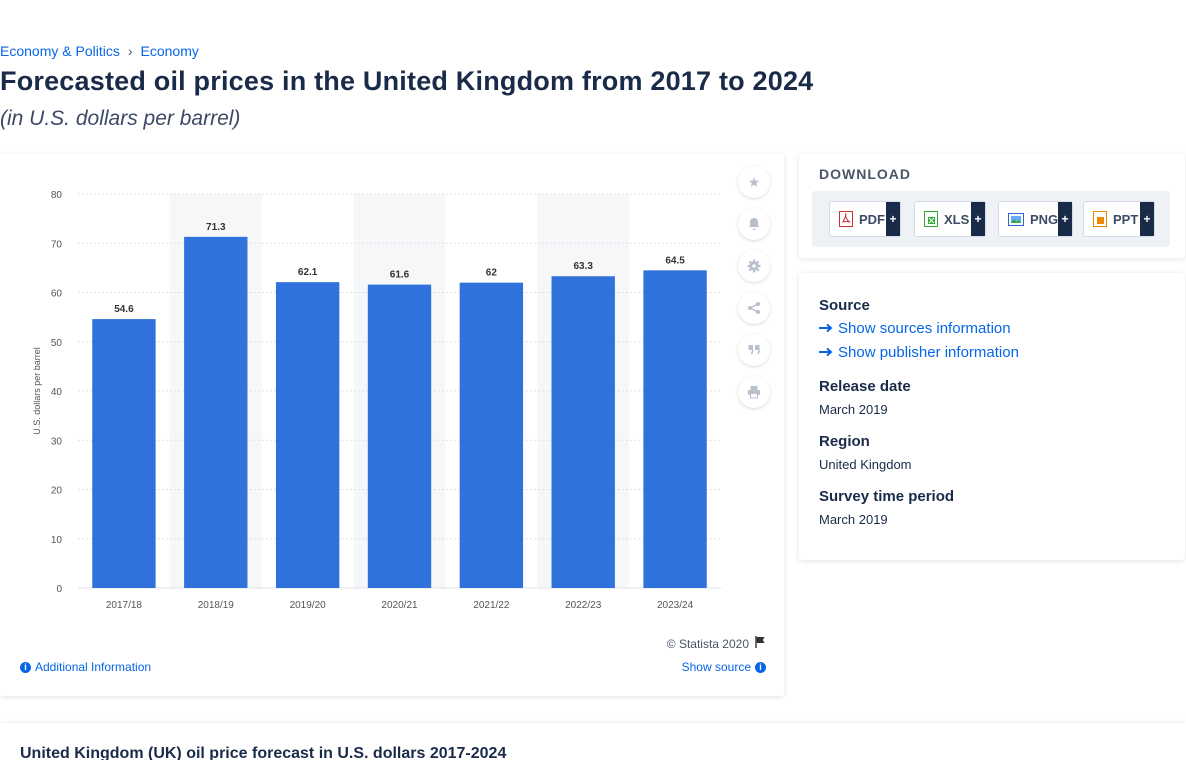  Describe the element at coordinates (491, 605) in the screenshot. I see `x-tick-label: 2021/22` at that location.